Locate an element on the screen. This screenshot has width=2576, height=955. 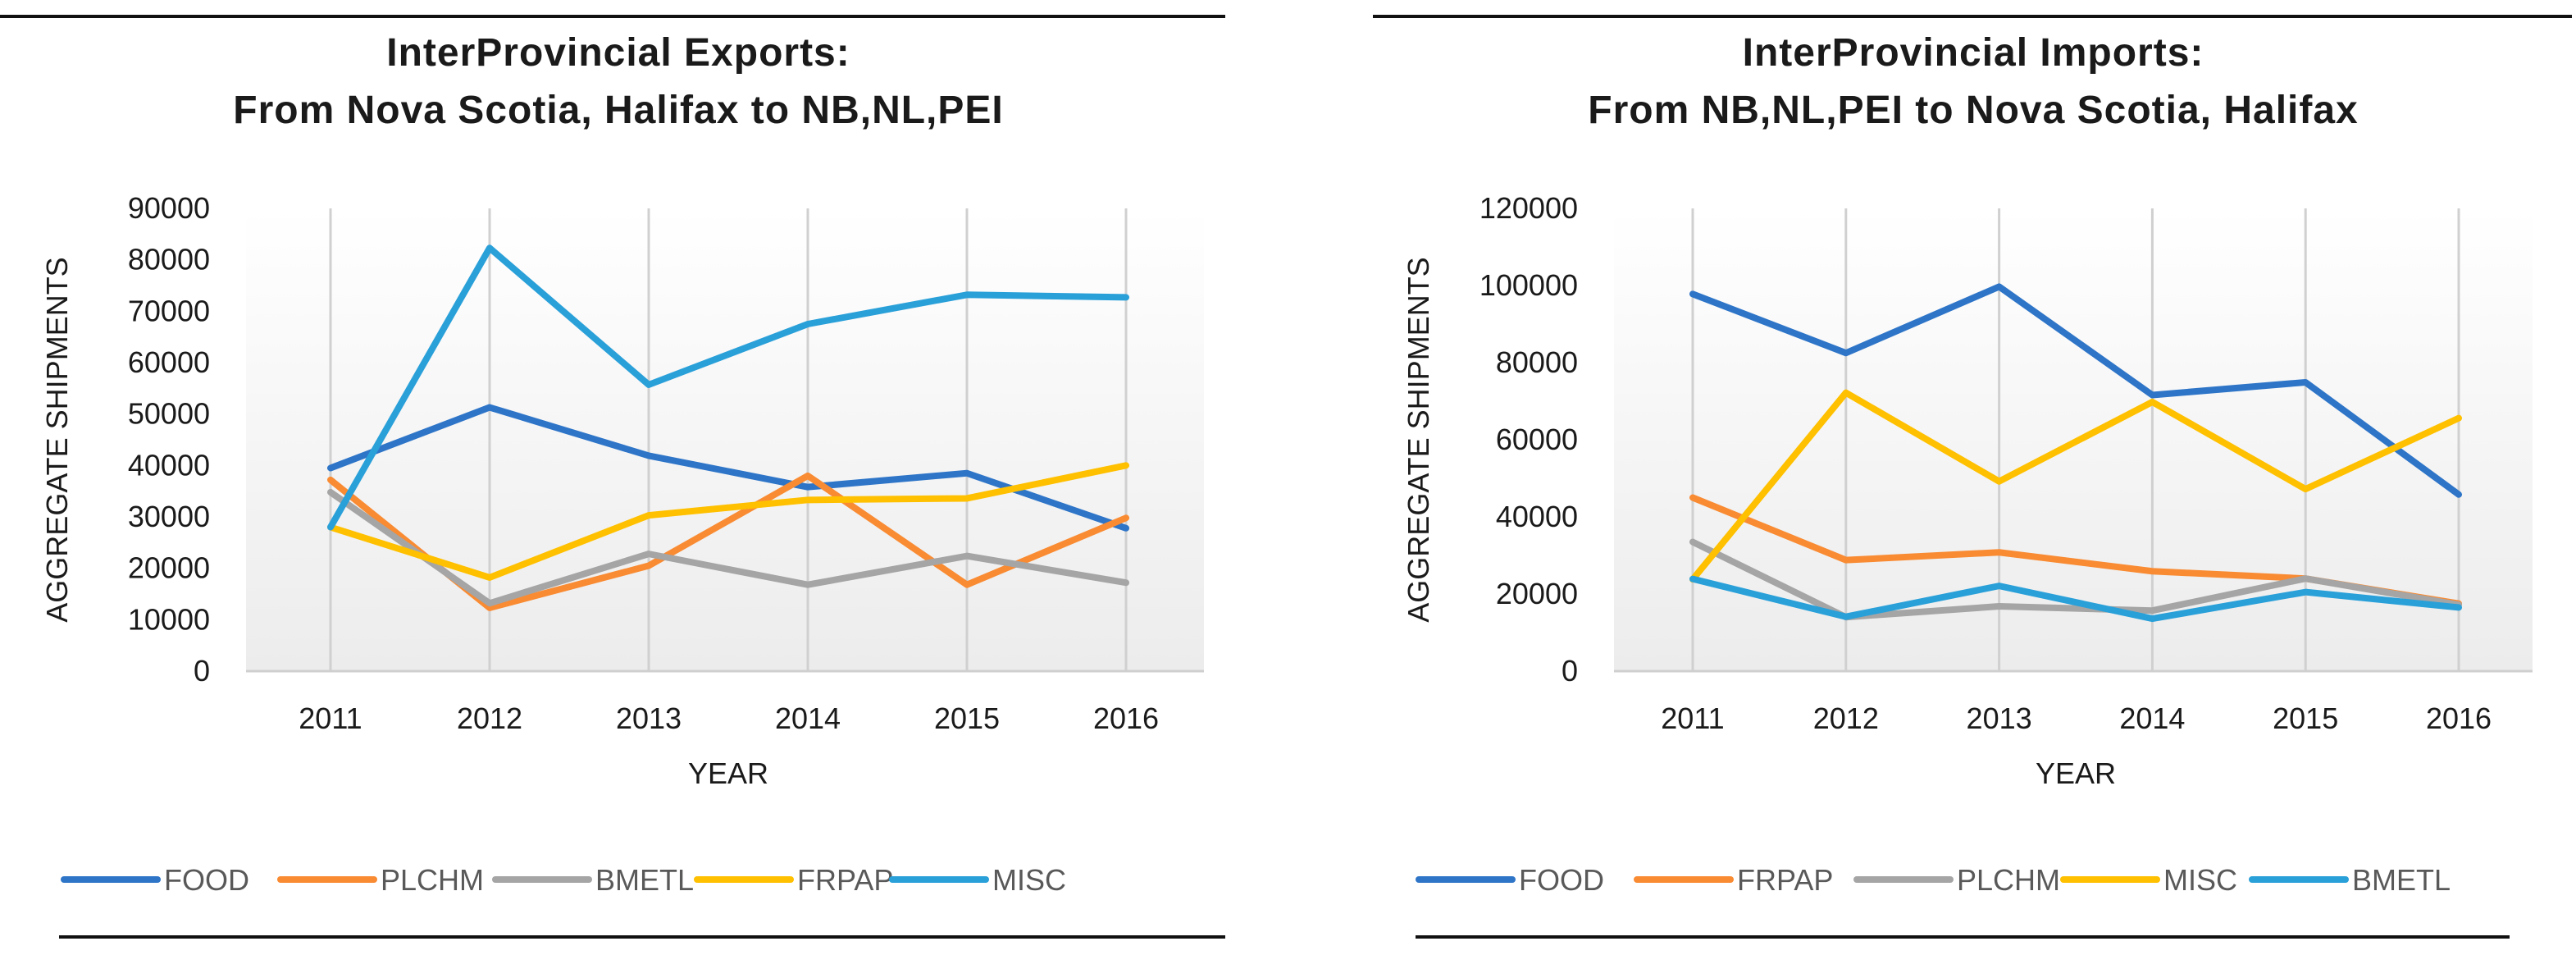
imports-legend-label-plchm: PLCHM is located at coordinates (2008, 880).